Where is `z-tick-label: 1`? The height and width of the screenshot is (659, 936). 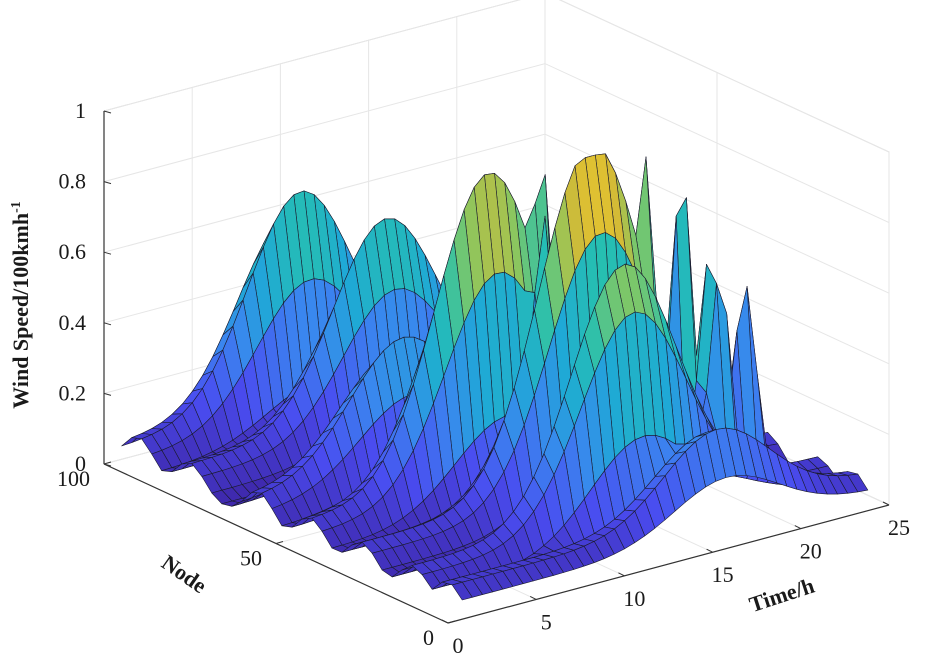
z-tick-label: 1 is located at coordinates (80, 110).